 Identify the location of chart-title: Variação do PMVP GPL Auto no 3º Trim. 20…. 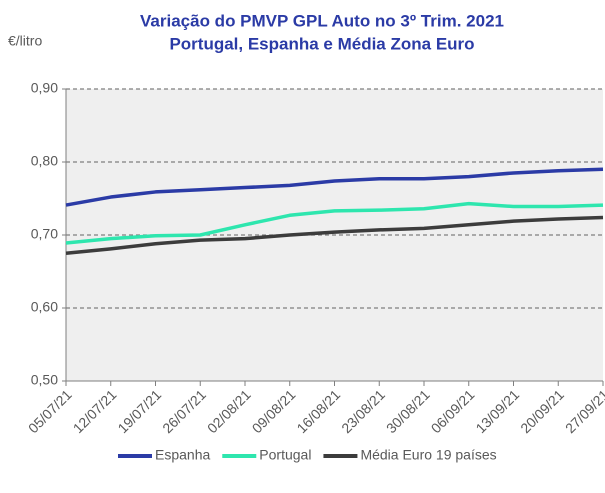
(322, 20).